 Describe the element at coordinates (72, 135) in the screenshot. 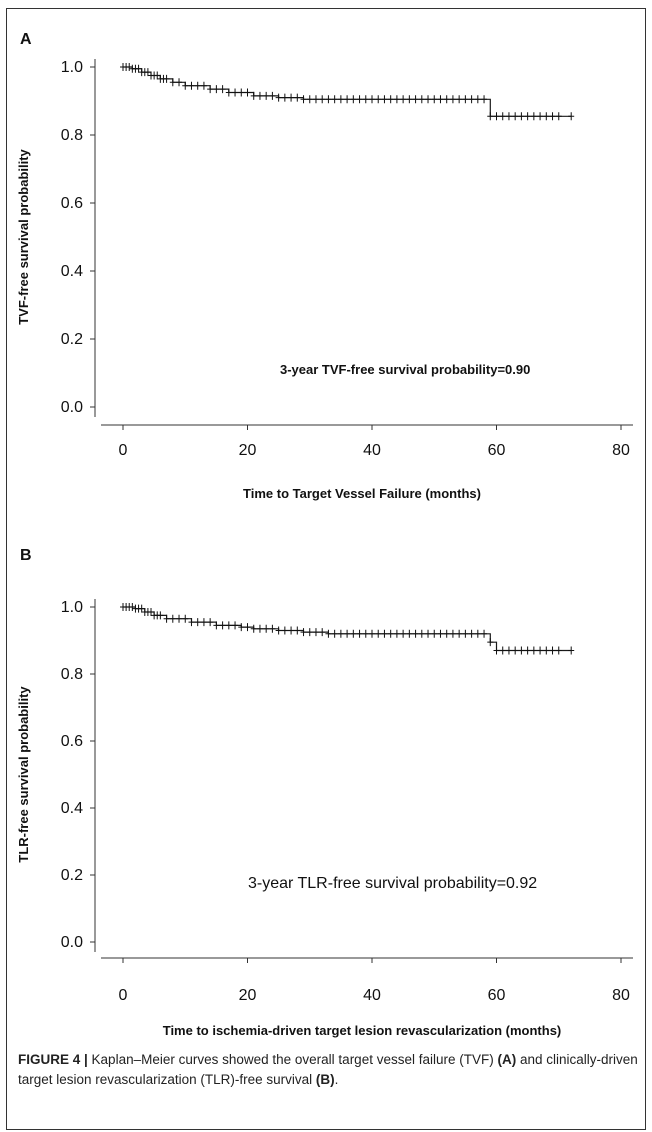

I see `y-tick-label: 0.8` at that location.